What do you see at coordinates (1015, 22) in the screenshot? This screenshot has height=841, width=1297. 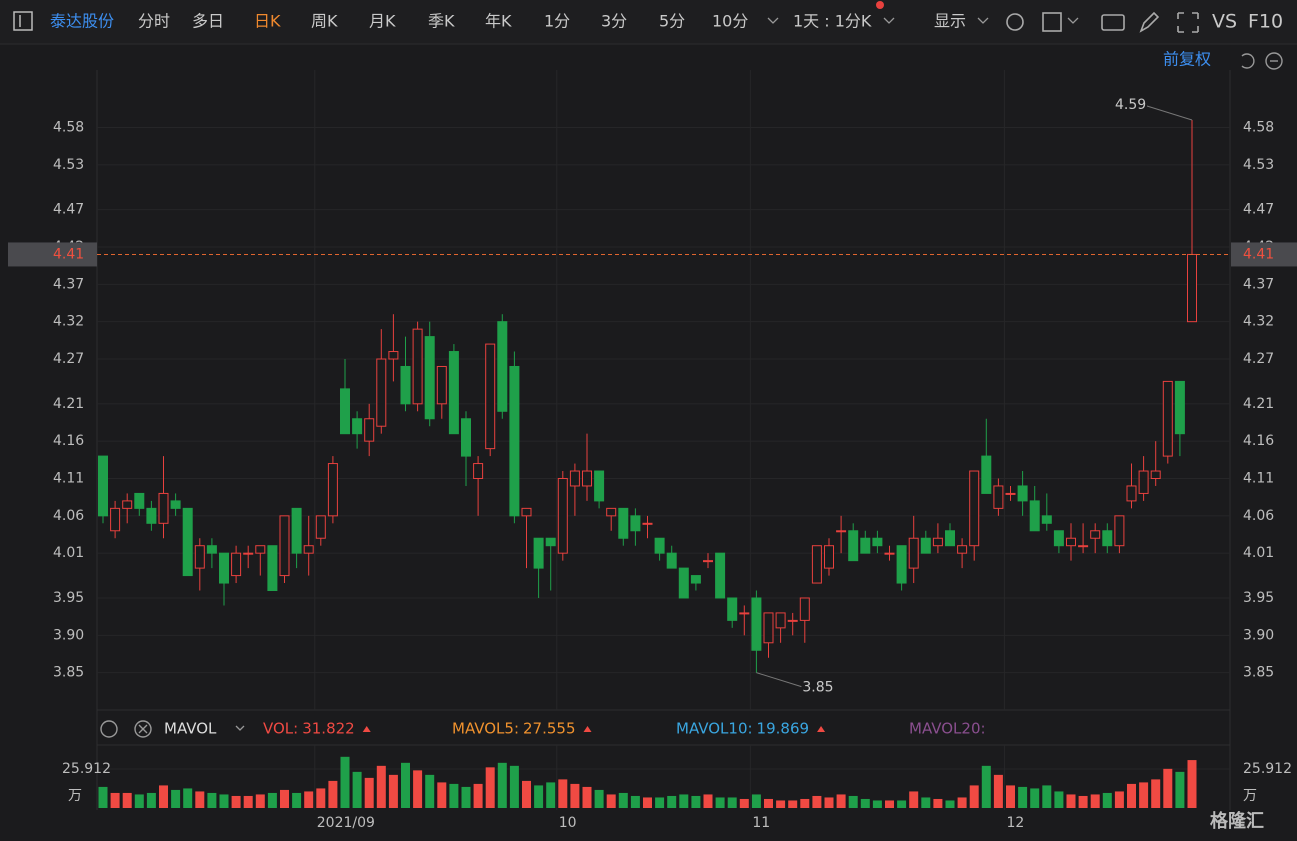 I see `settings-icon` at bounding box center [1015, 22].